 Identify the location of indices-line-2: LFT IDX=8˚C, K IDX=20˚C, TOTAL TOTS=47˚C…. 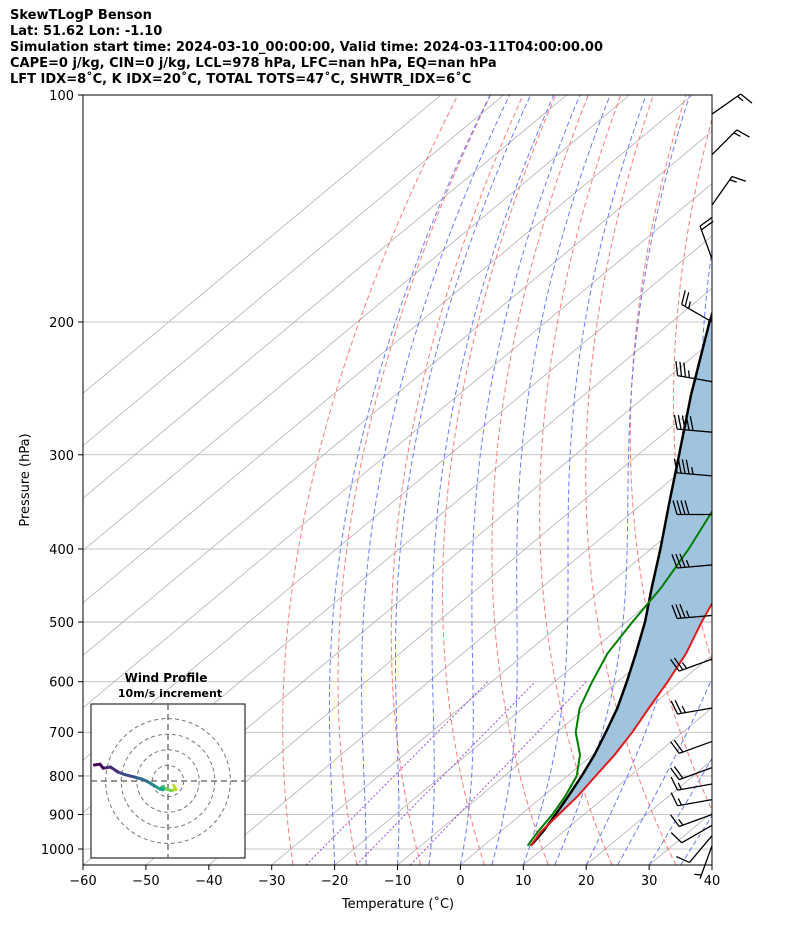
(241, 79).